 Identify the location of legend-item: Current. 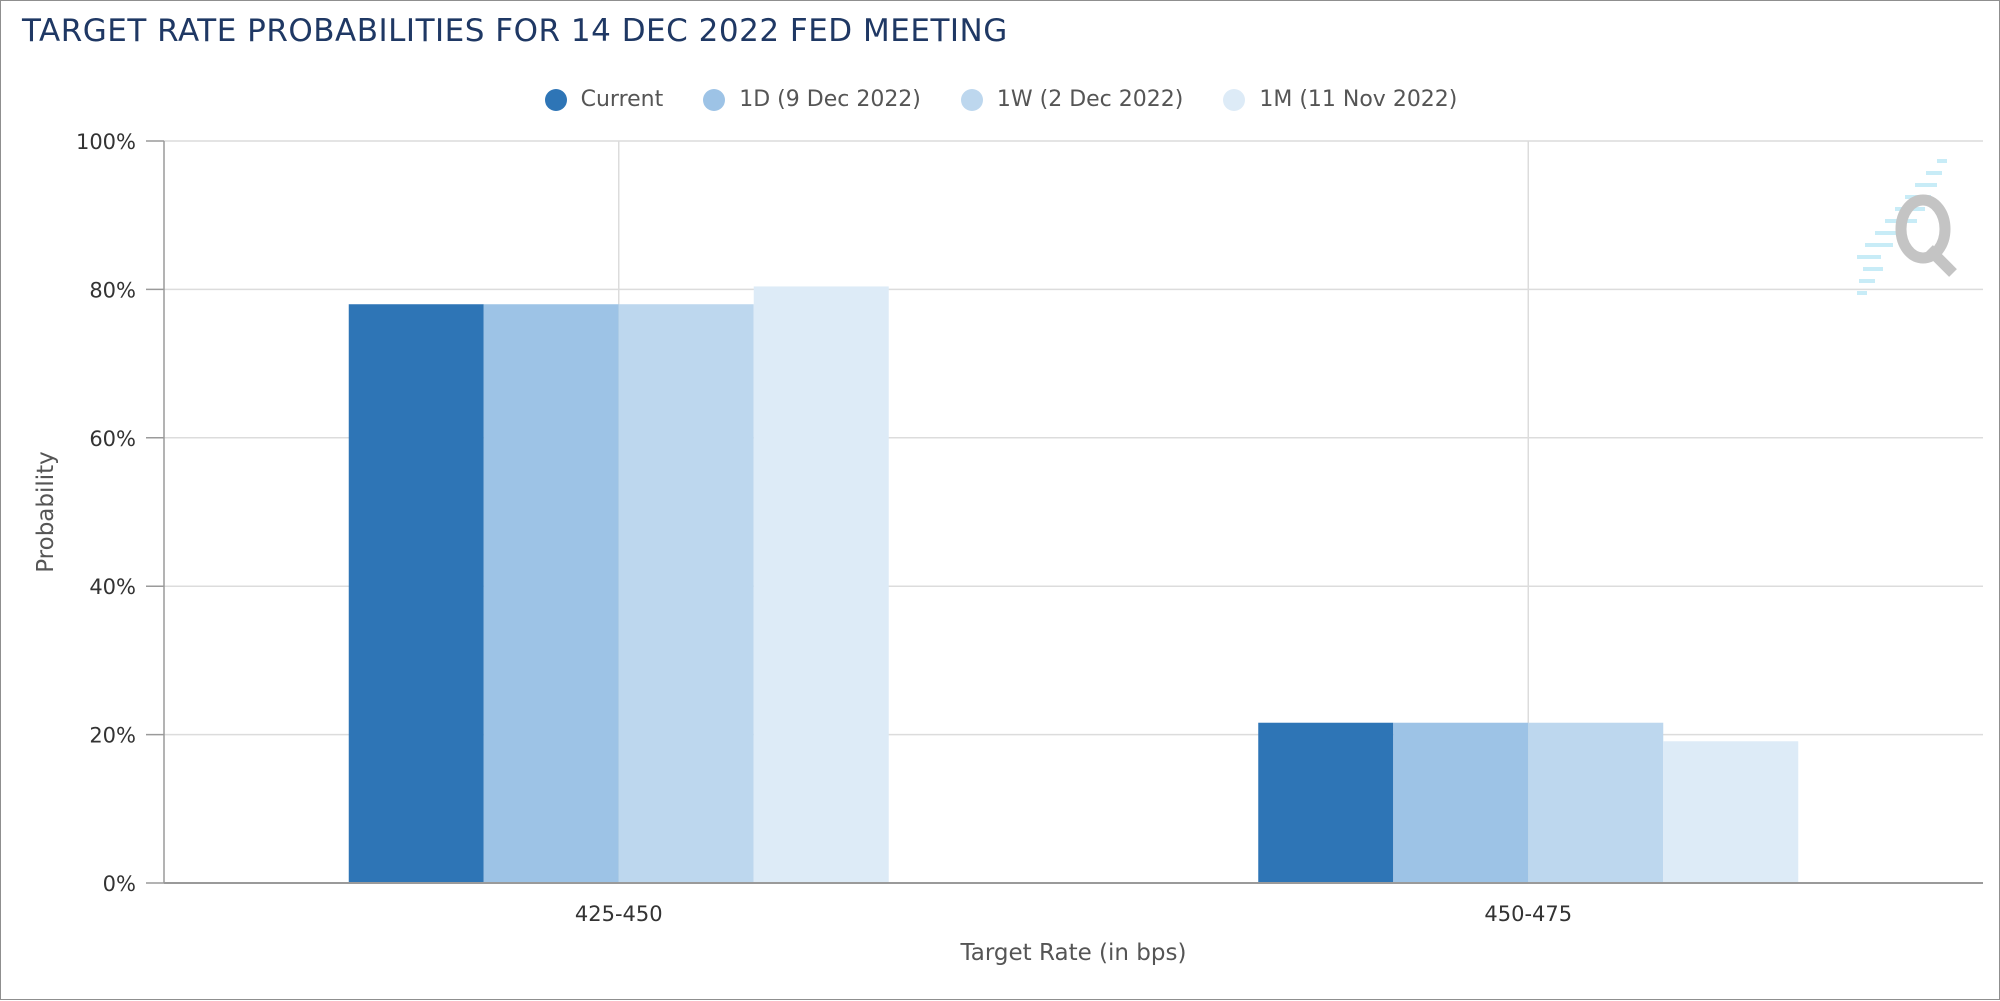
(604, 99).